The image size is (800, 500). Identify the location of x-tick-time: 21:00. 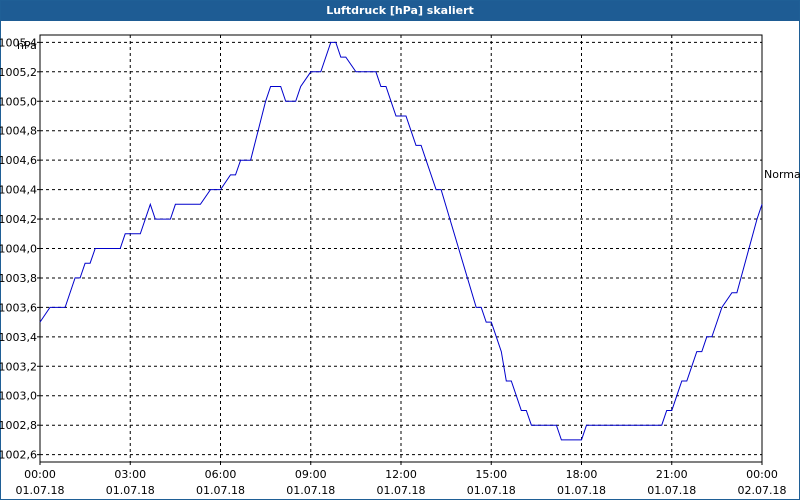
(672, 474).